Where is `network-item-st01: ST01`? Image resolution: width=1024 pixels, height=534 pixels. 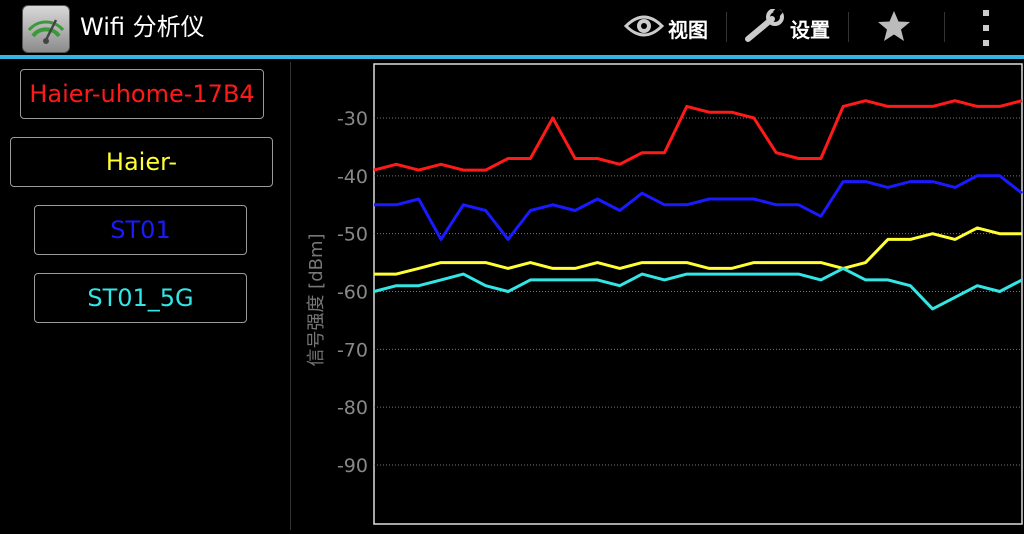
network-item-st01: ST01 is located at coordinates (140, 230).